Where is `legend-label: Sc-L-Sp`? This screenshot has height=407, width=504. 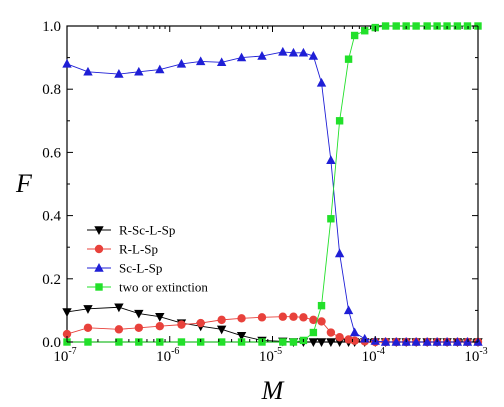
legend-label: Sc-L-Sp is located at coordinates (140, 268).